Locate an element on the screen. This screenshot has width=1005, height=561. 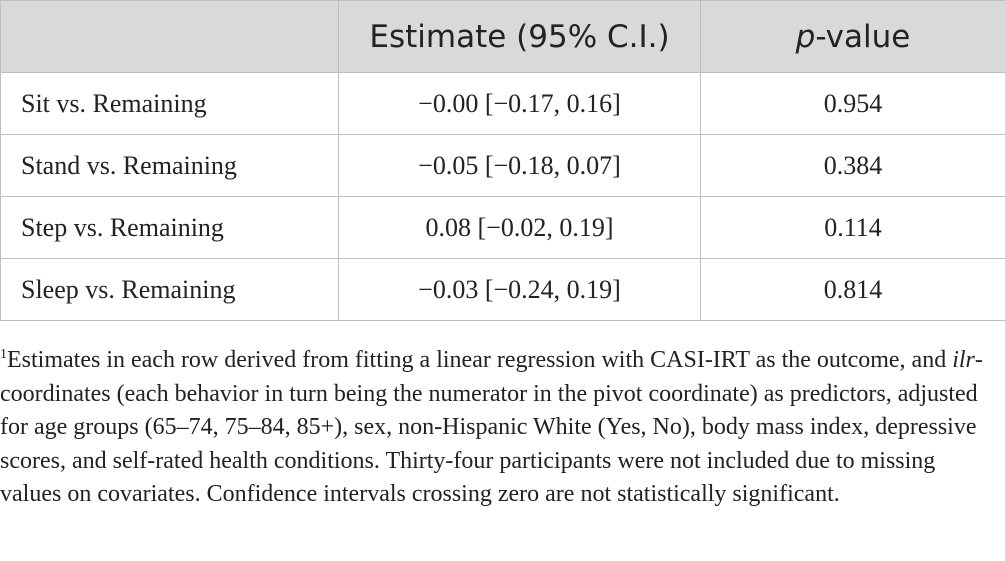
row-pvalue: 0.954 is located at coordinates (852, 103).